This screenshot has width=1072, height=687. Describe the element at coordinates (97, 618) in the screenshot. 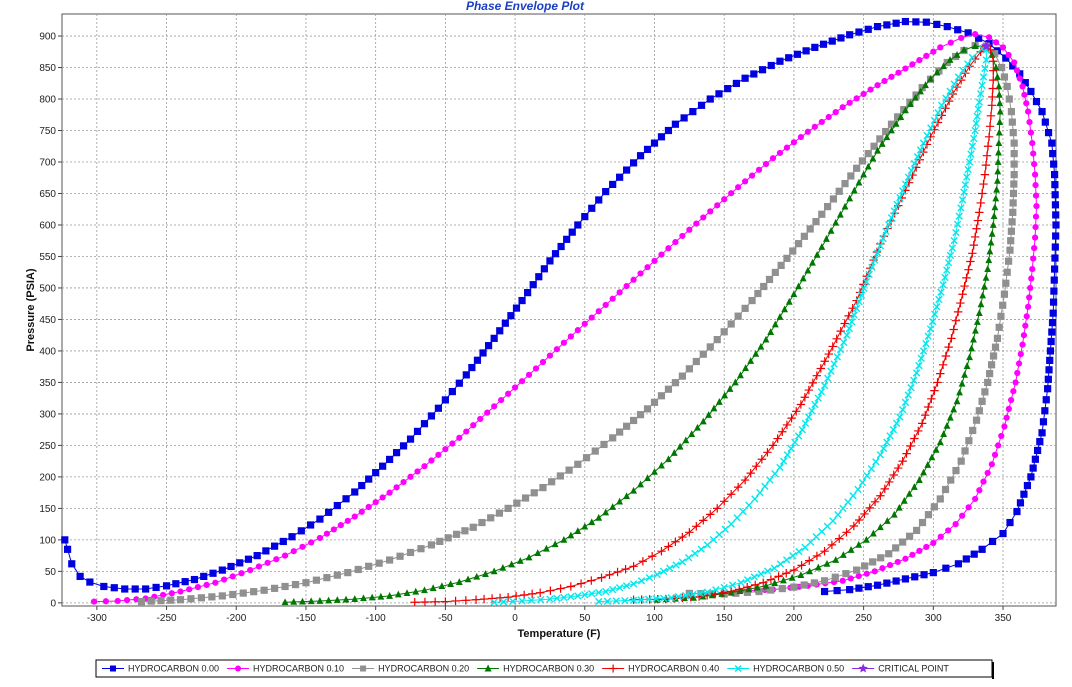

I see `x-tick-label: -300` at that location.